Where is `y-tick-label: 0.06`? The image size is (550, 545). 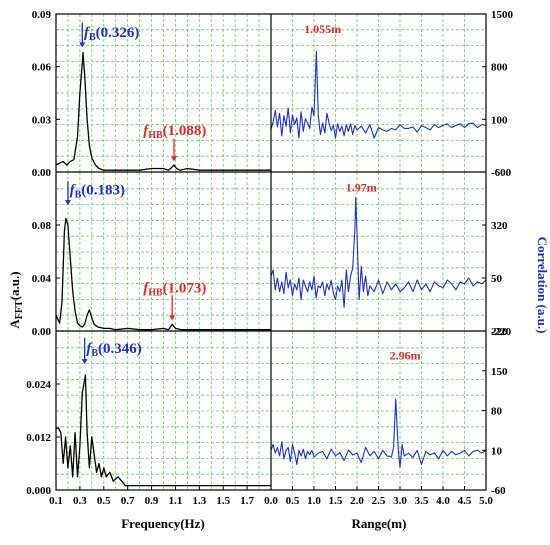
y-tick-label: 0.06 is located at coordinates (42, 68).